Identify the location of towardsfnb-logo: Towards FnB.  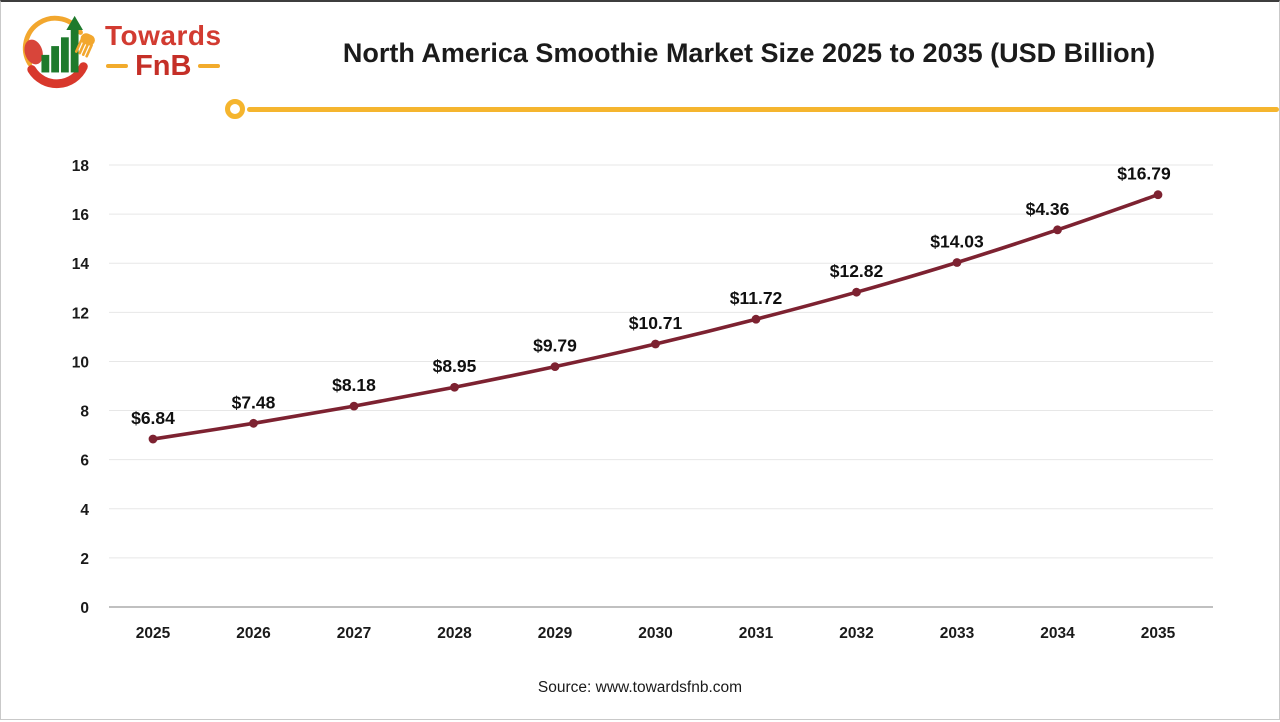
(120, 50).